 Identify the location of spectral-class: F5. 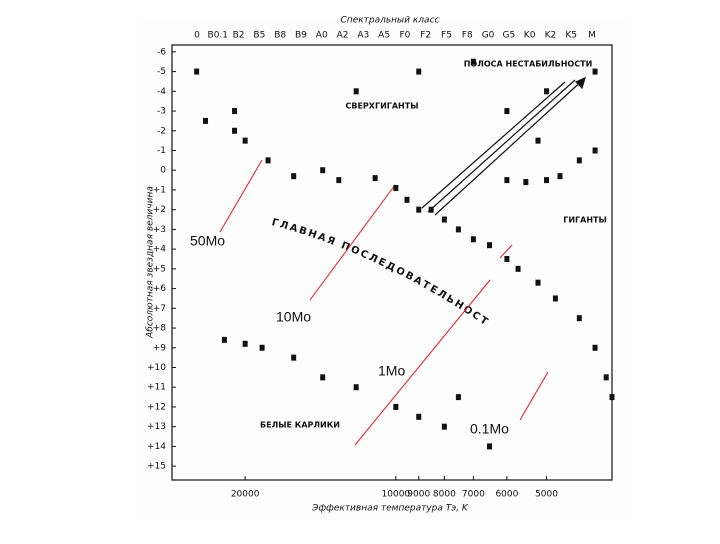
(446, 36).